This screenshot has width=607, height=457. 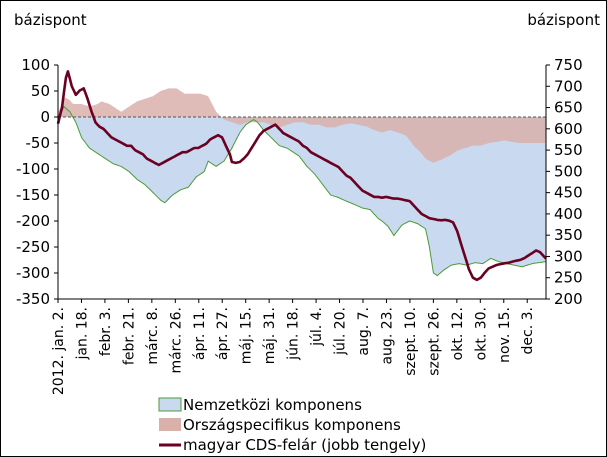 What do you see at coordinates (35, 65) in the screenshot?
I see `left-tick-label: 100` at bounding box center [35, 65].